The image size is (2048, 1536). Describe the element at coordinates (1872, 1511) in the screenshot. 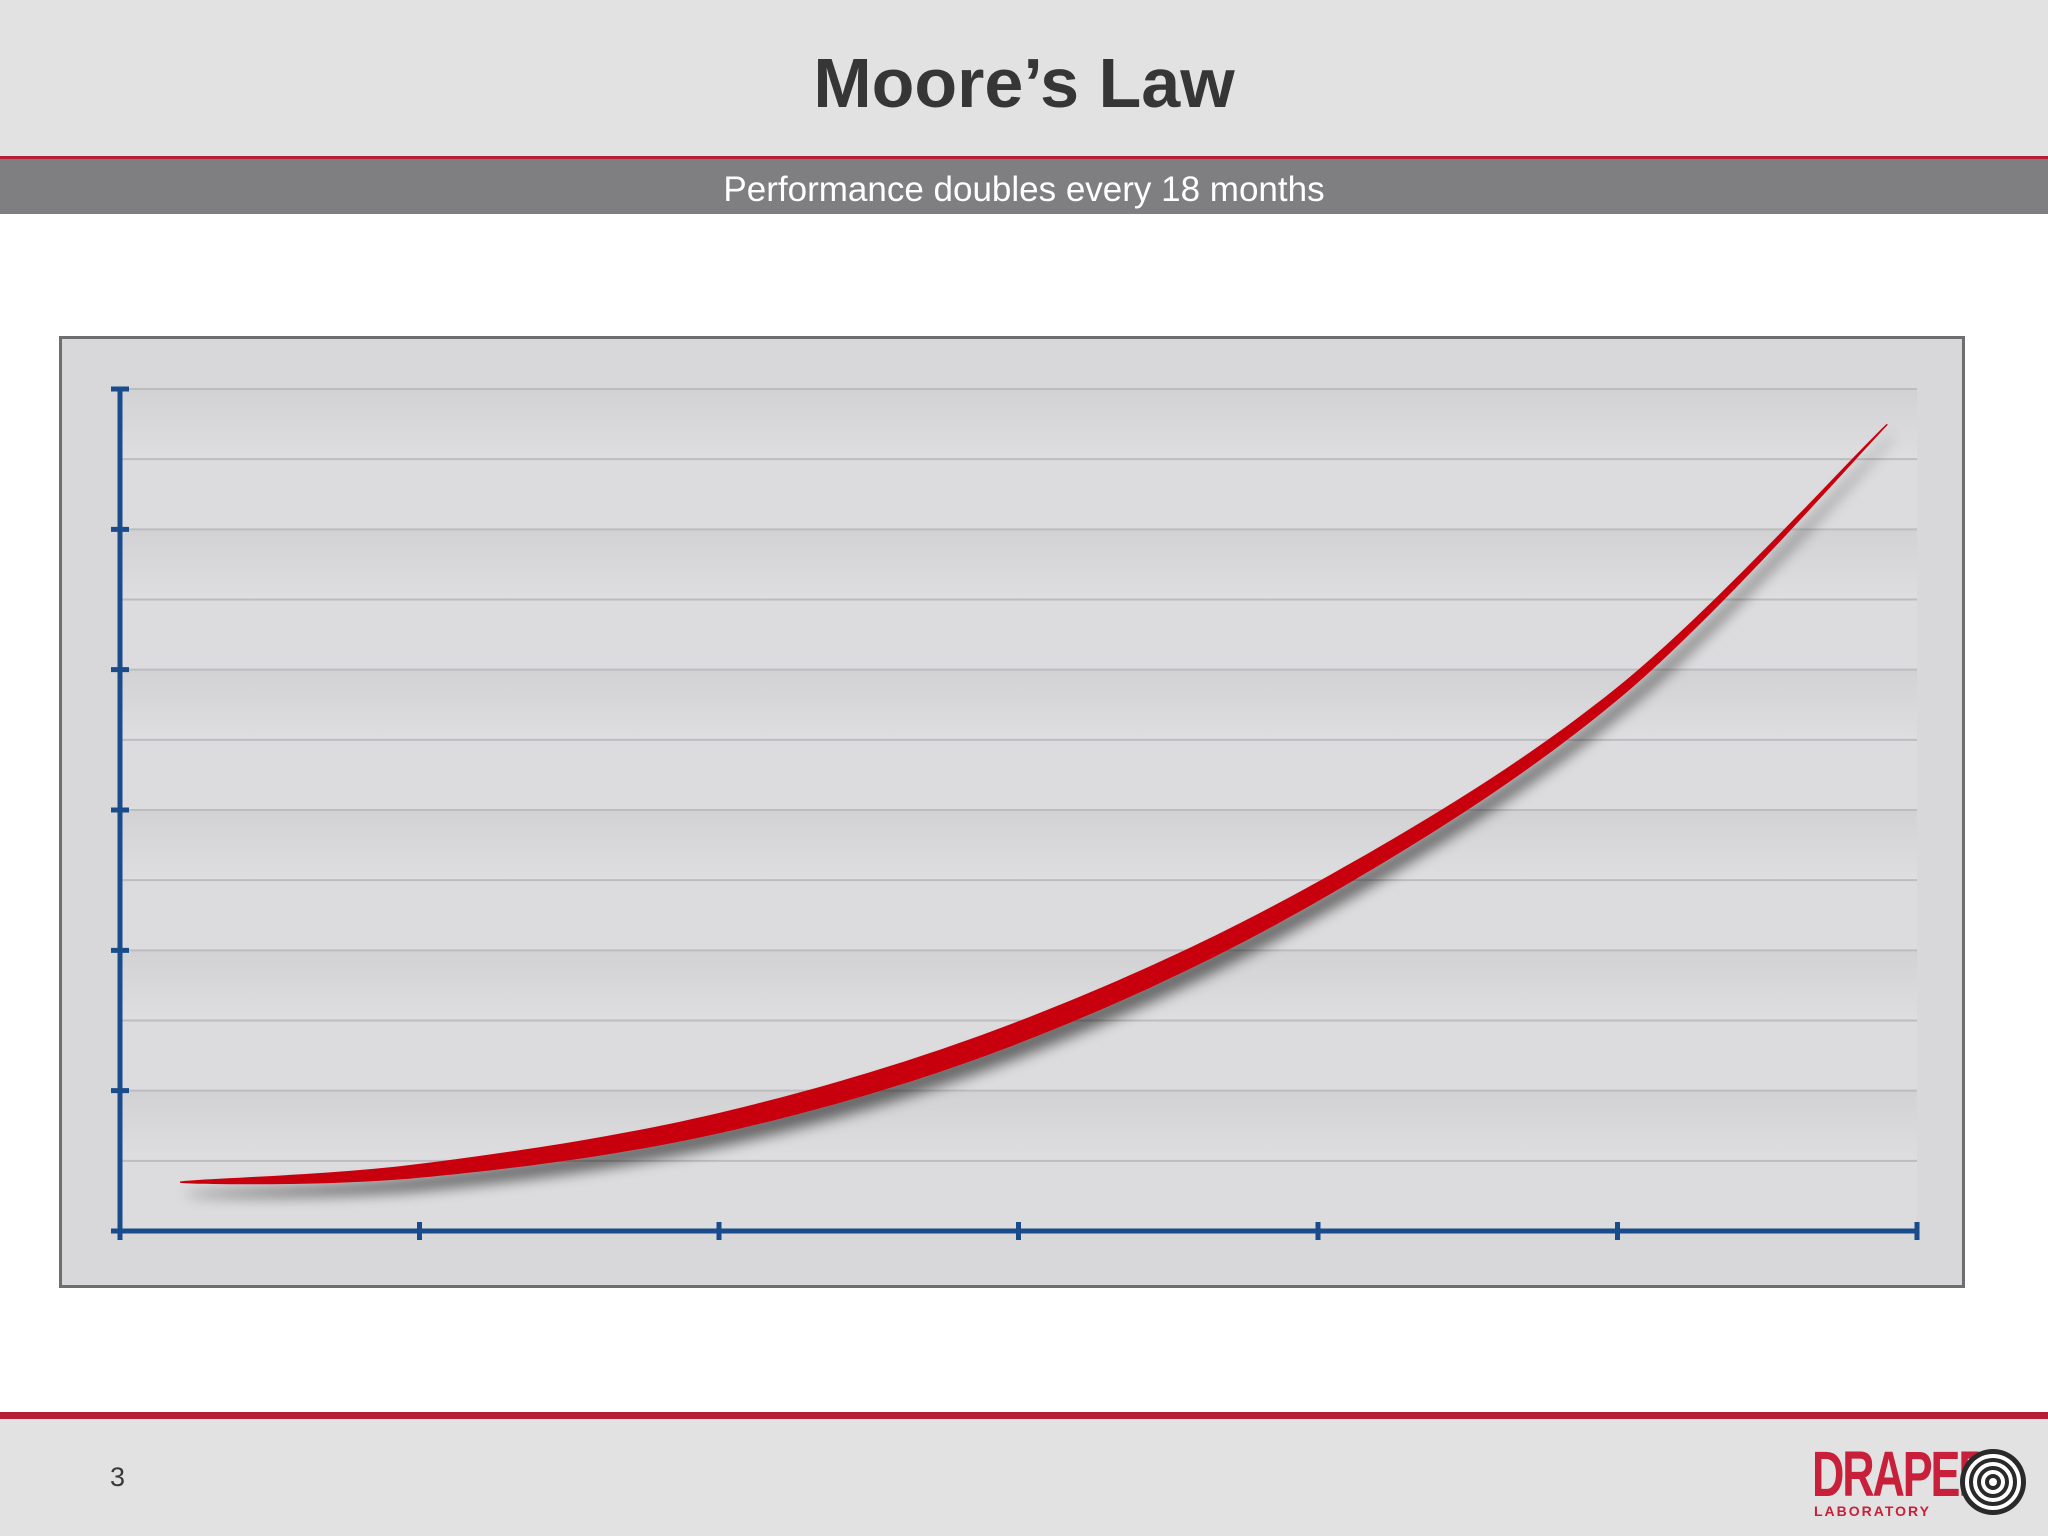

I see `logo-subtitle: LABORATORY` at that location.